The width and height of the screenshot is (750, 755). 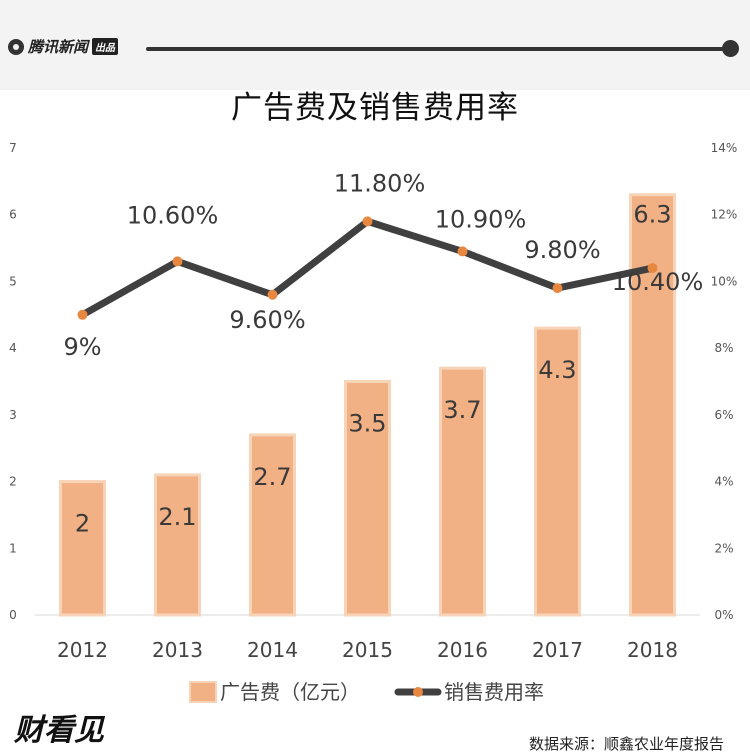 What do you see at coordinates (367, 424) in the screenshot?
I see `bar-value-label: 3.5` at bounding box center [367, 424].